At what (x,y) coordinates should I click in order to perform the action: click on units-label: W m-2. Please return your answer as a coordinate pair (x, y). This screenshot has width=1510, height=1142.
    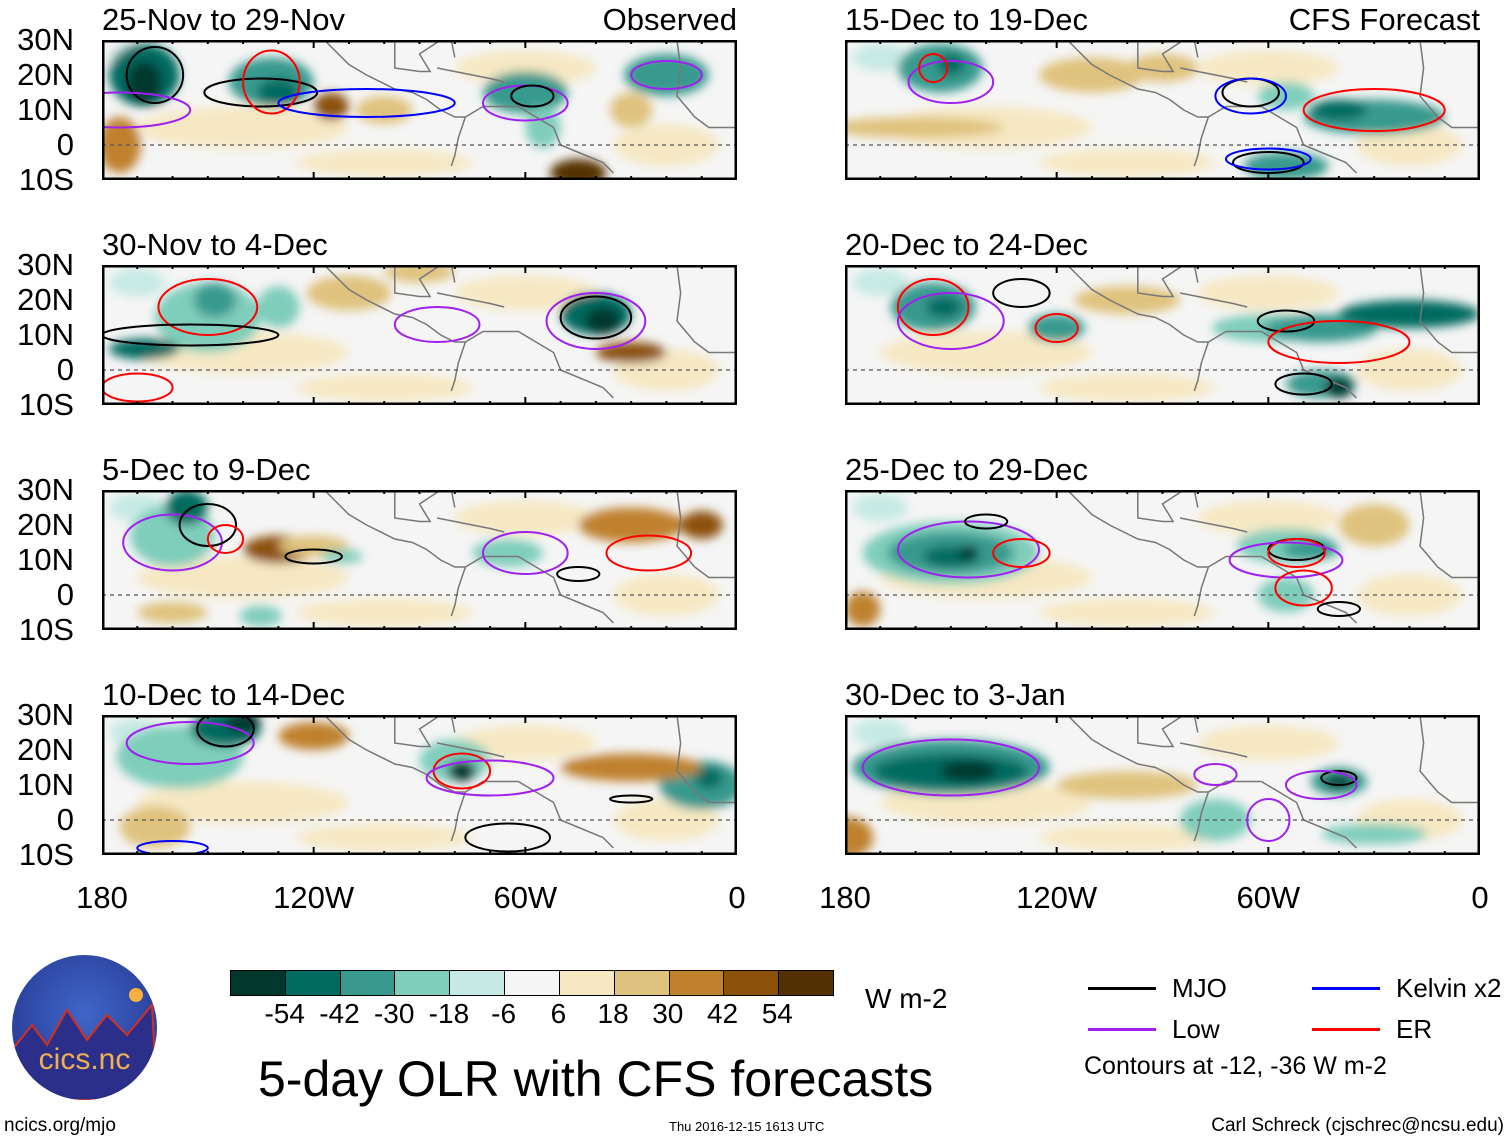
    Looking at the image, I should click on (906, 998).